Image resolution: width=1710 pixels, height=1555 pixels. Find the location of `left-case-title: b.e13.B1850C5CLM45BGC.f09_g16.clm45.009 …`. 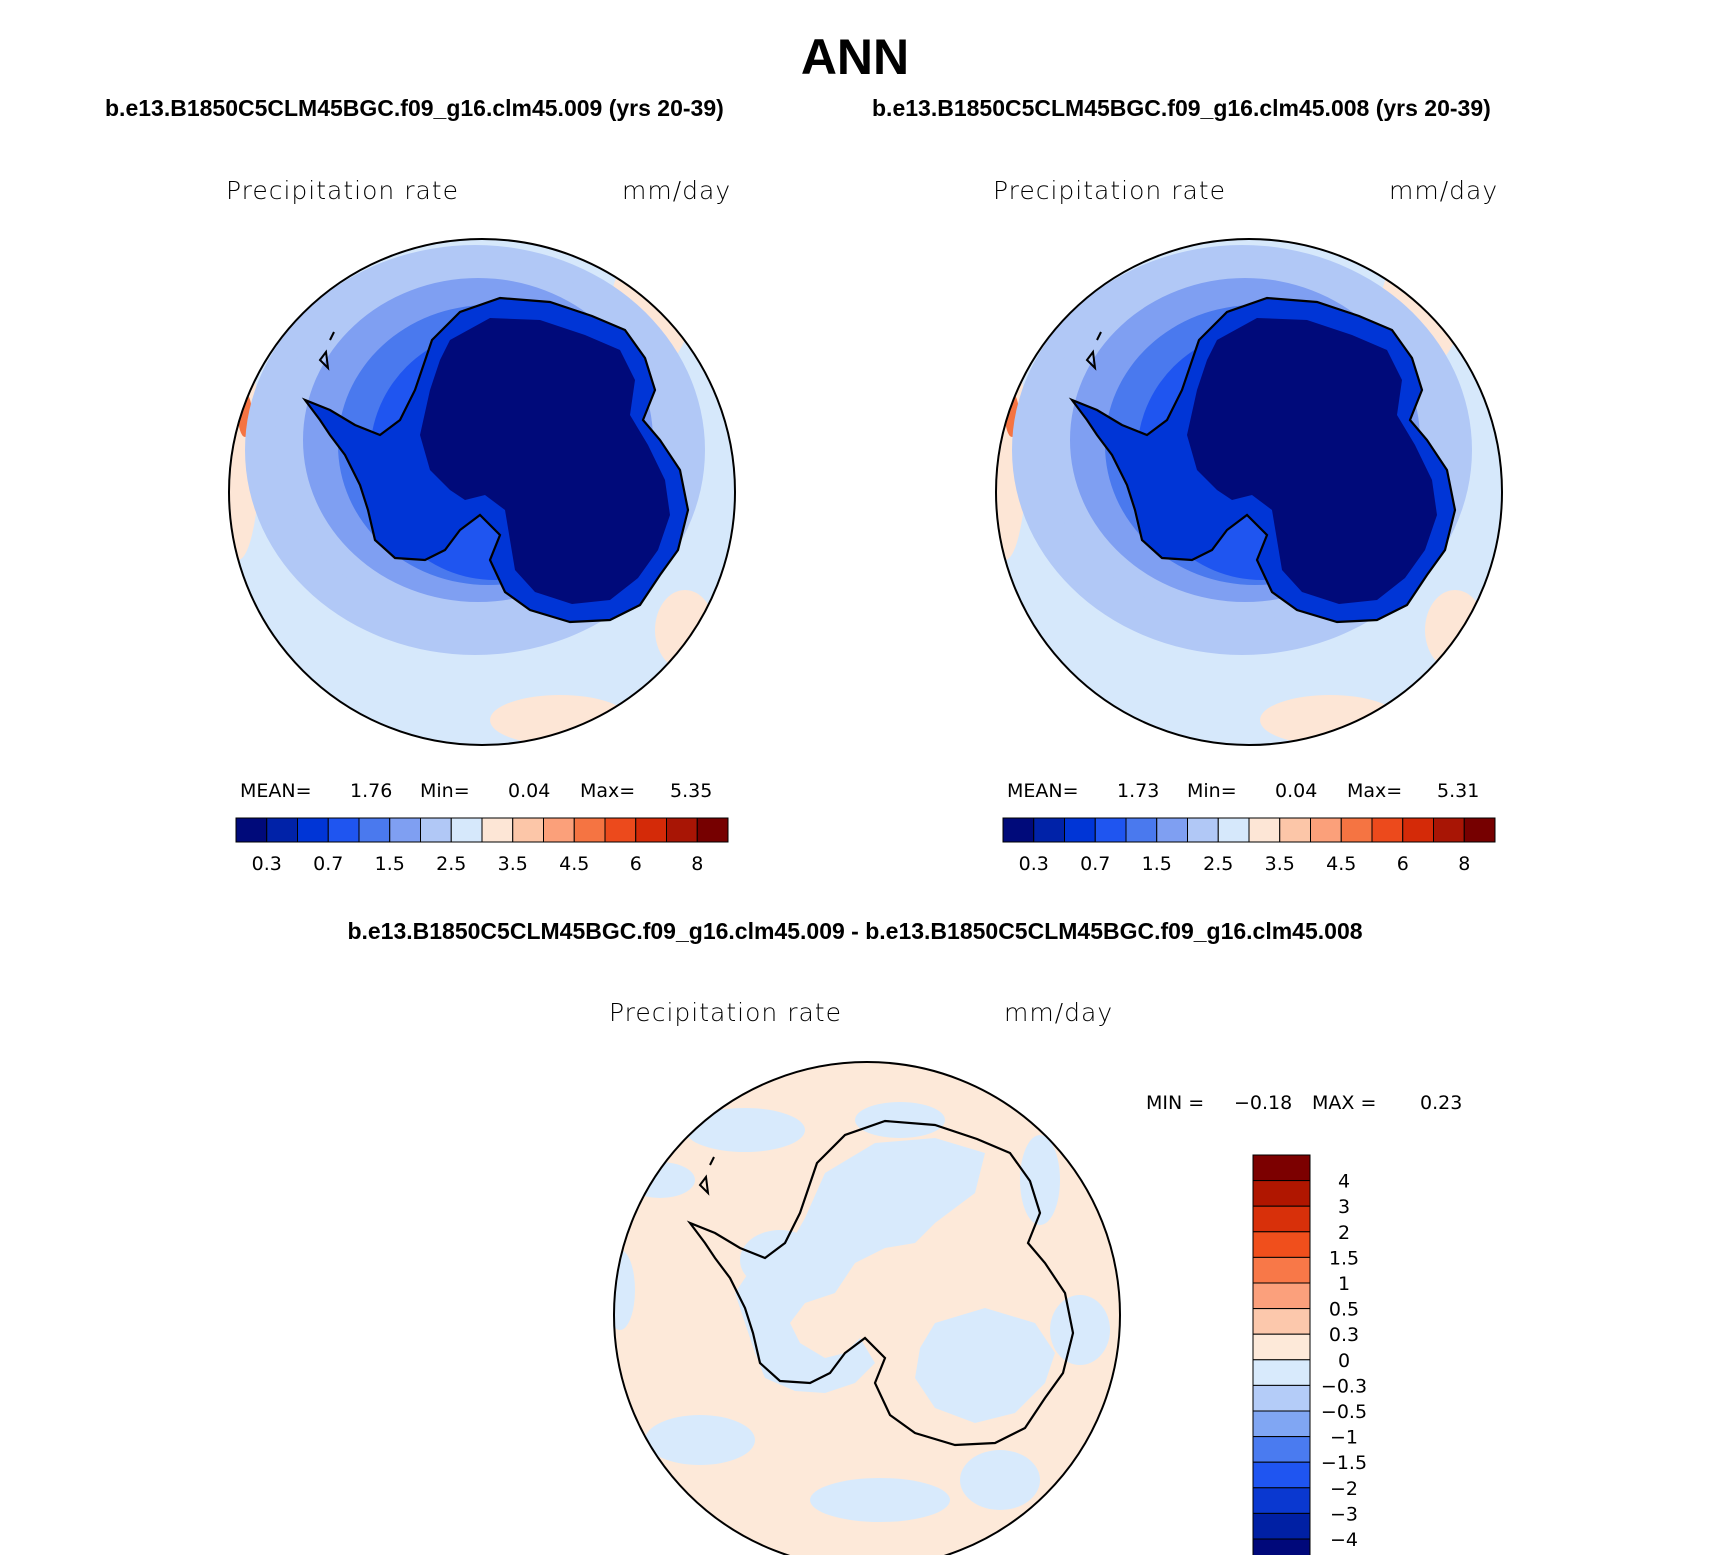

left-case-title: b.e13.B1850C5CLM45BGC.f09_g16.clm45.009 … is located at coordinates (414, 108).